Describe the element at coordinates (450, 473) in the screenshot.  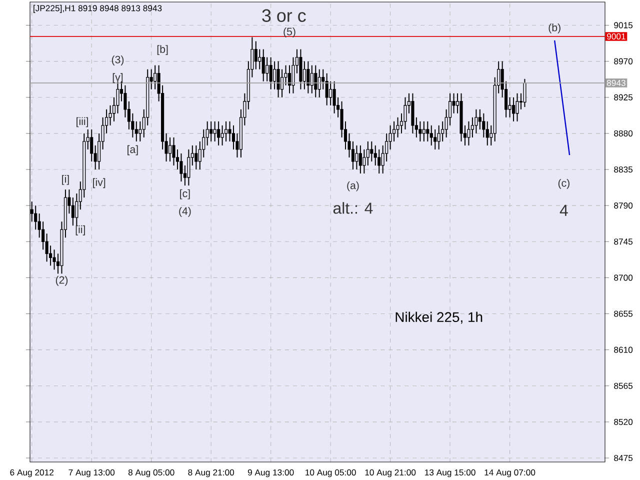
I see `x-tick-label: 13 Aug 15:00` at that location.